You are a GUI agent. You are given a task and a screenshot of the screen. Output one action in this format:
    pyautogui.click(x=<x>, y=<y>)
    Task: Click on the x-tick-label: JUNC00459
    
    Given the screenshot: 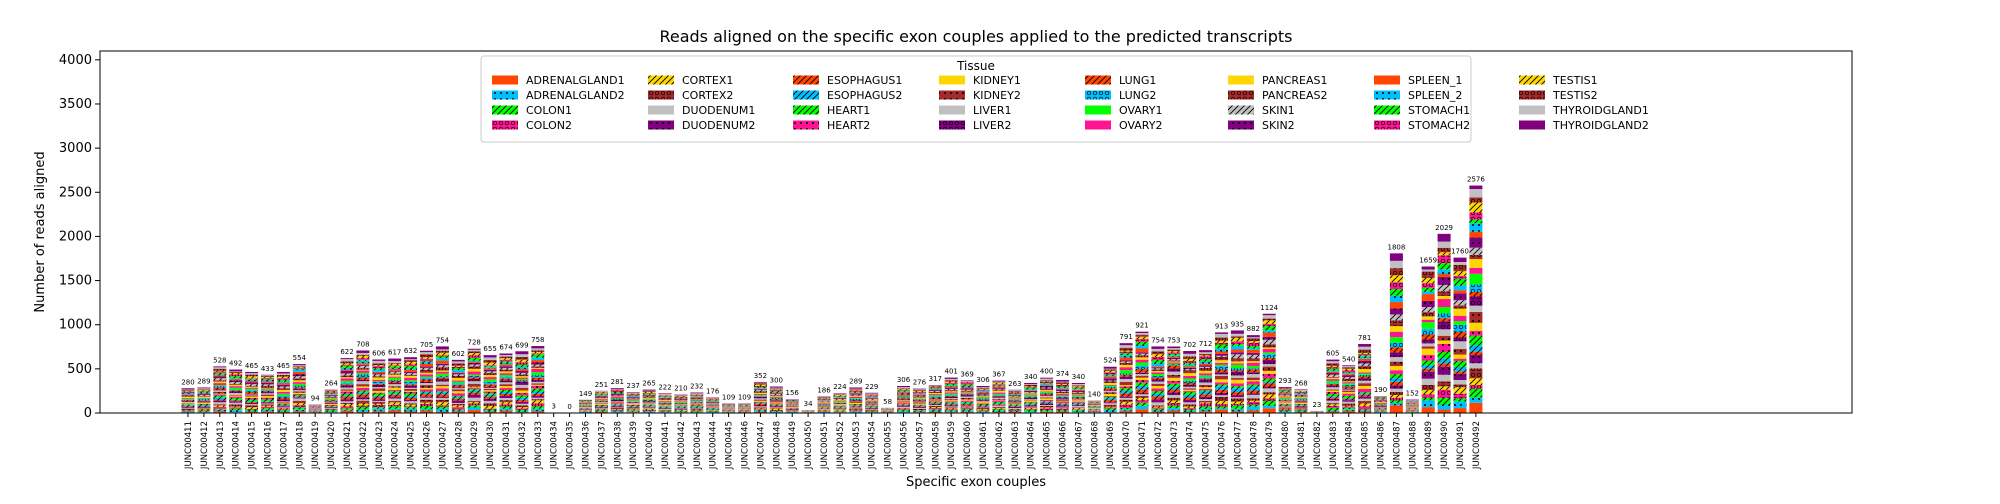 What is the action you would take?
    pyautogui.click(x=952, y=445)
    